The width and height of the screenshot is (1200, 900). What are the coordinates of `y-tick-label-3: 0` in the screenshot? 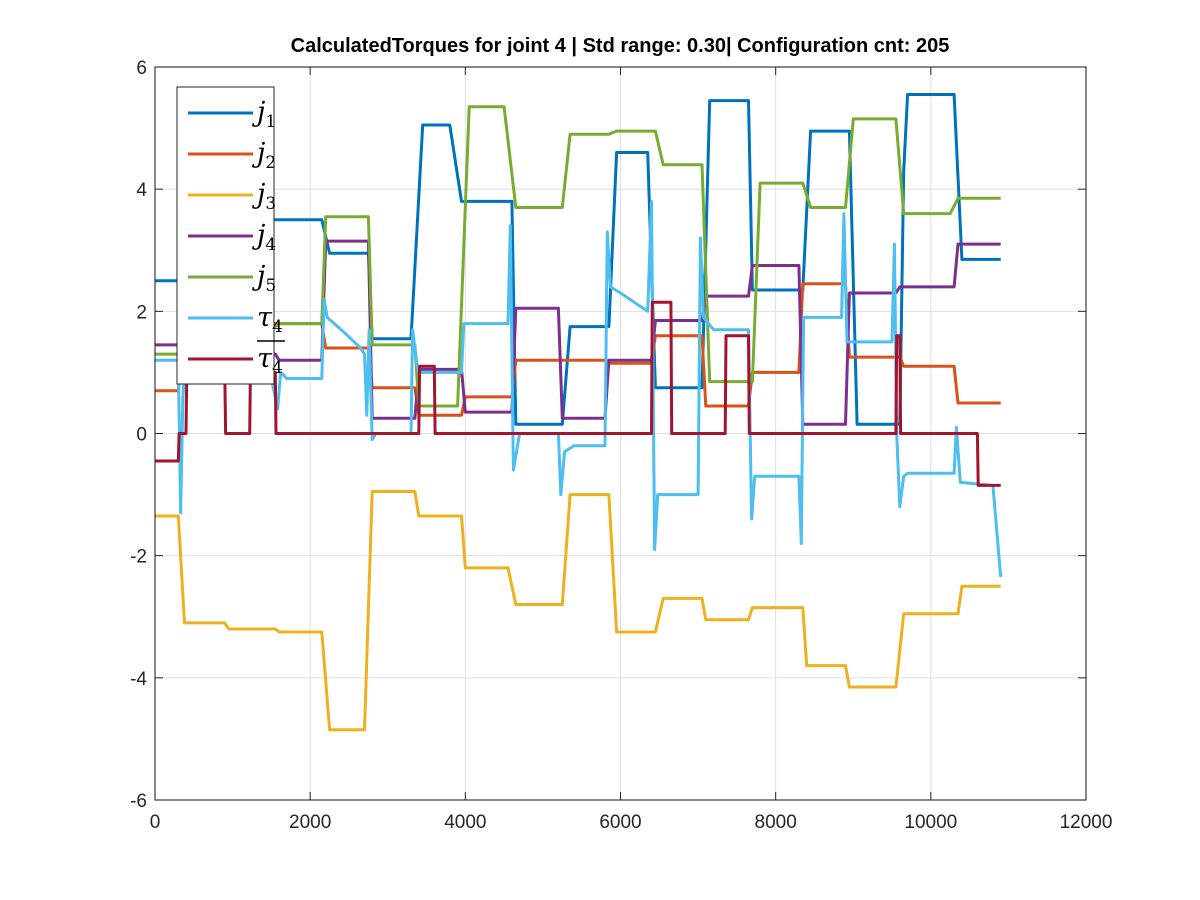 It's located at (141, 435).